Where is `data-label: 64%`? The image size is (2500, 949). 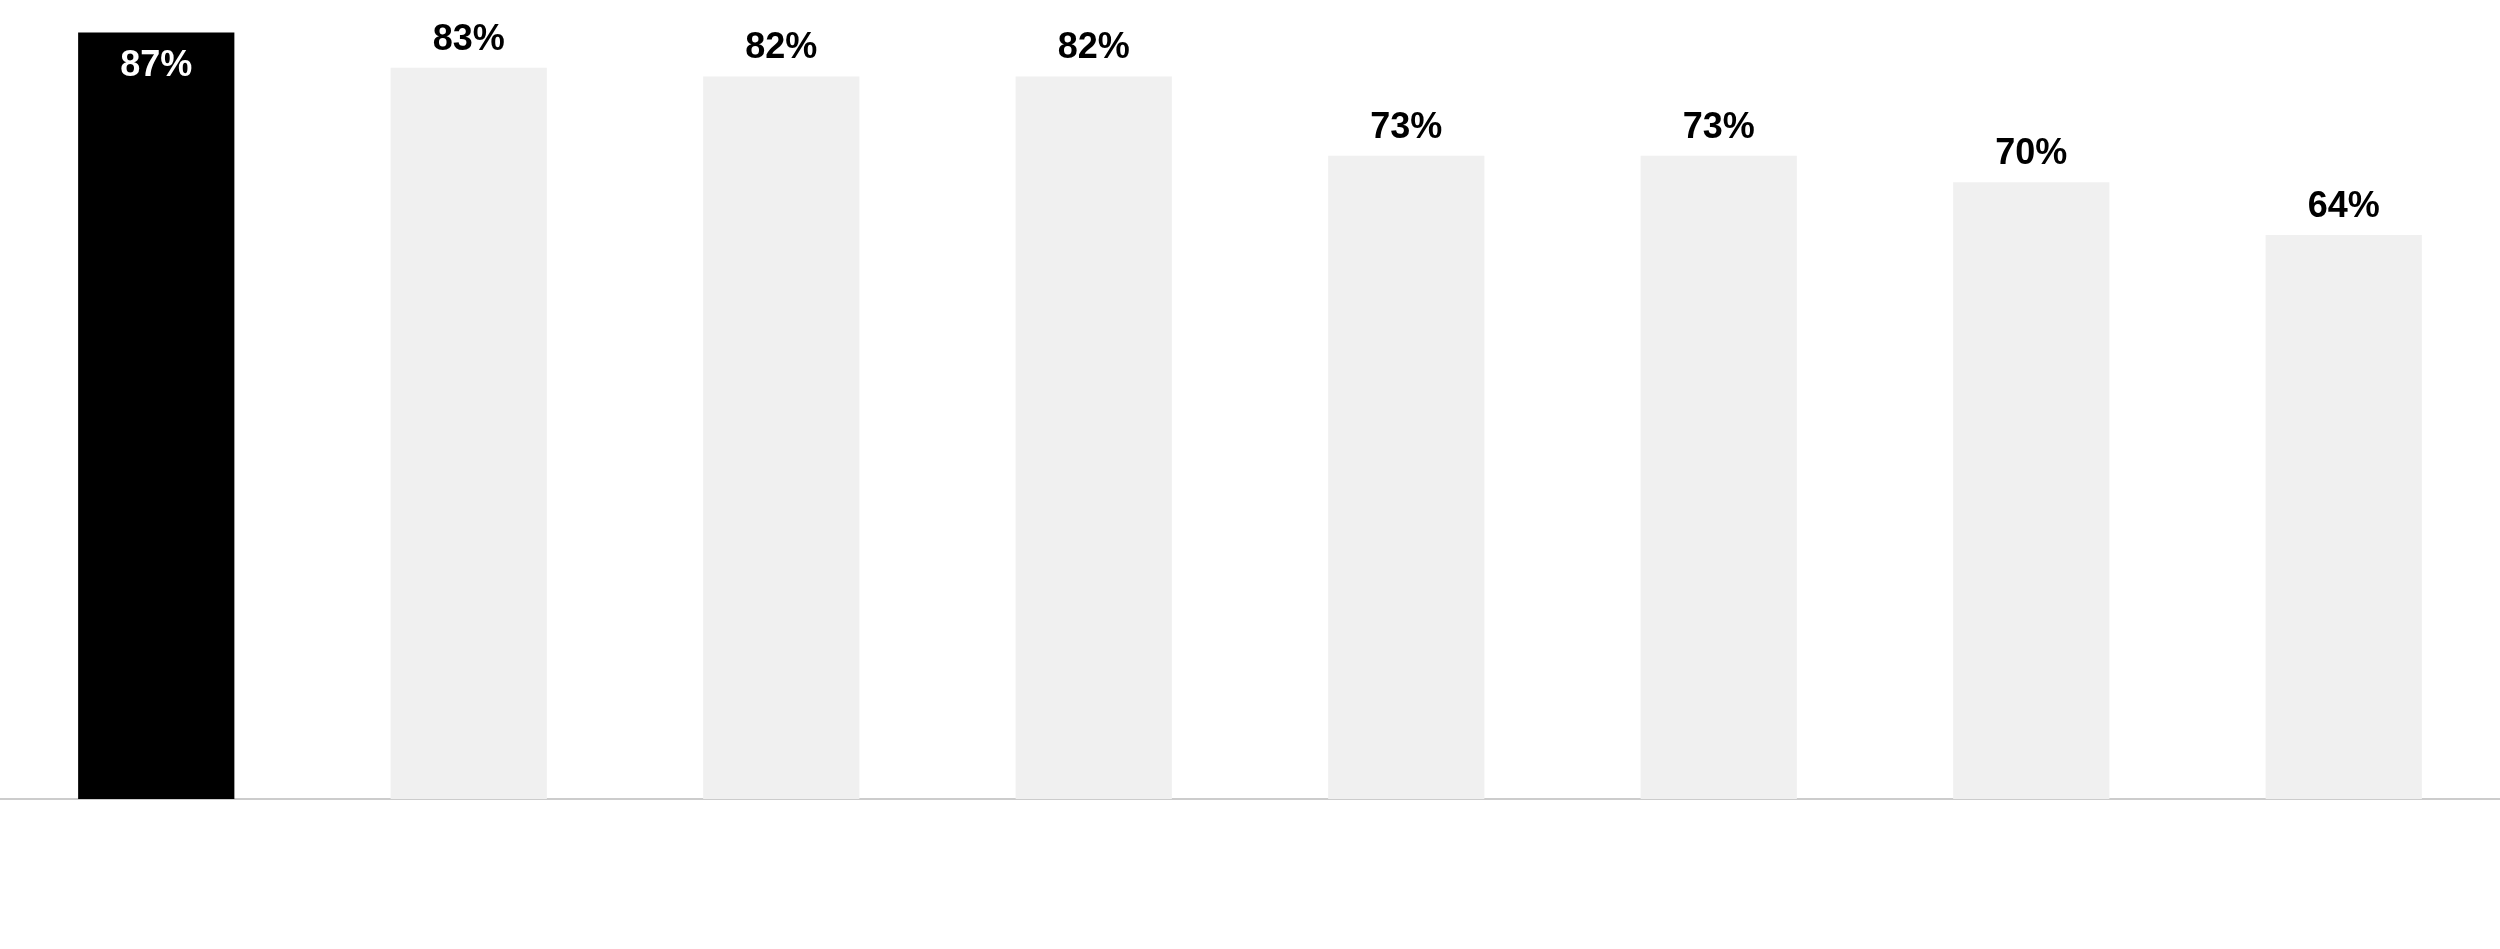
data-label: 64% is located at coordinates (2343, 205).